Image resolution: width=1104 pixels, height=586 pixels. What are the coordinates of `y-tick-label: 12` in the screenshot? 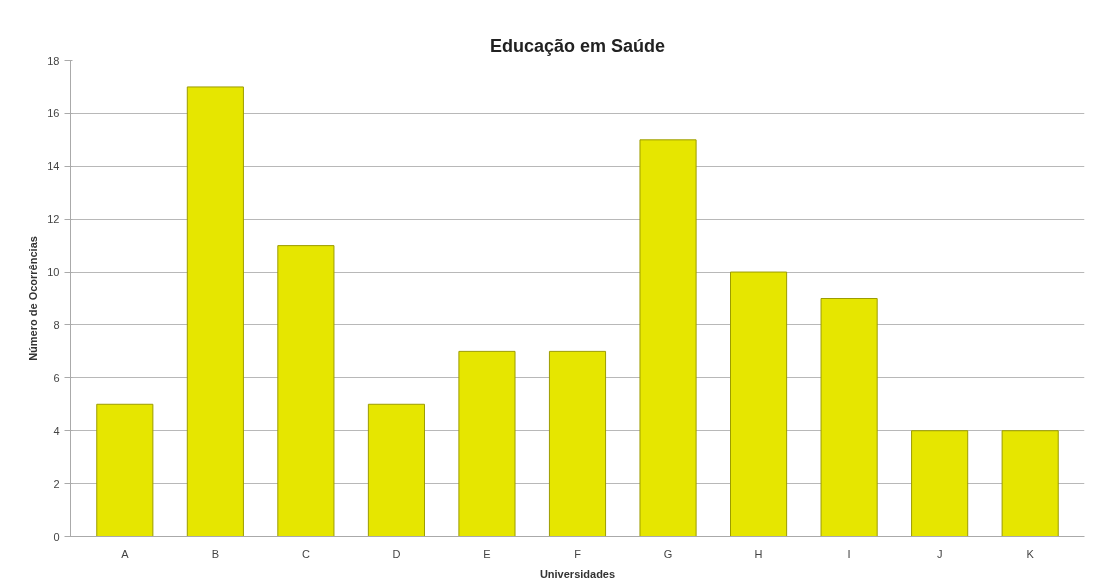 It's located at (53, 219).